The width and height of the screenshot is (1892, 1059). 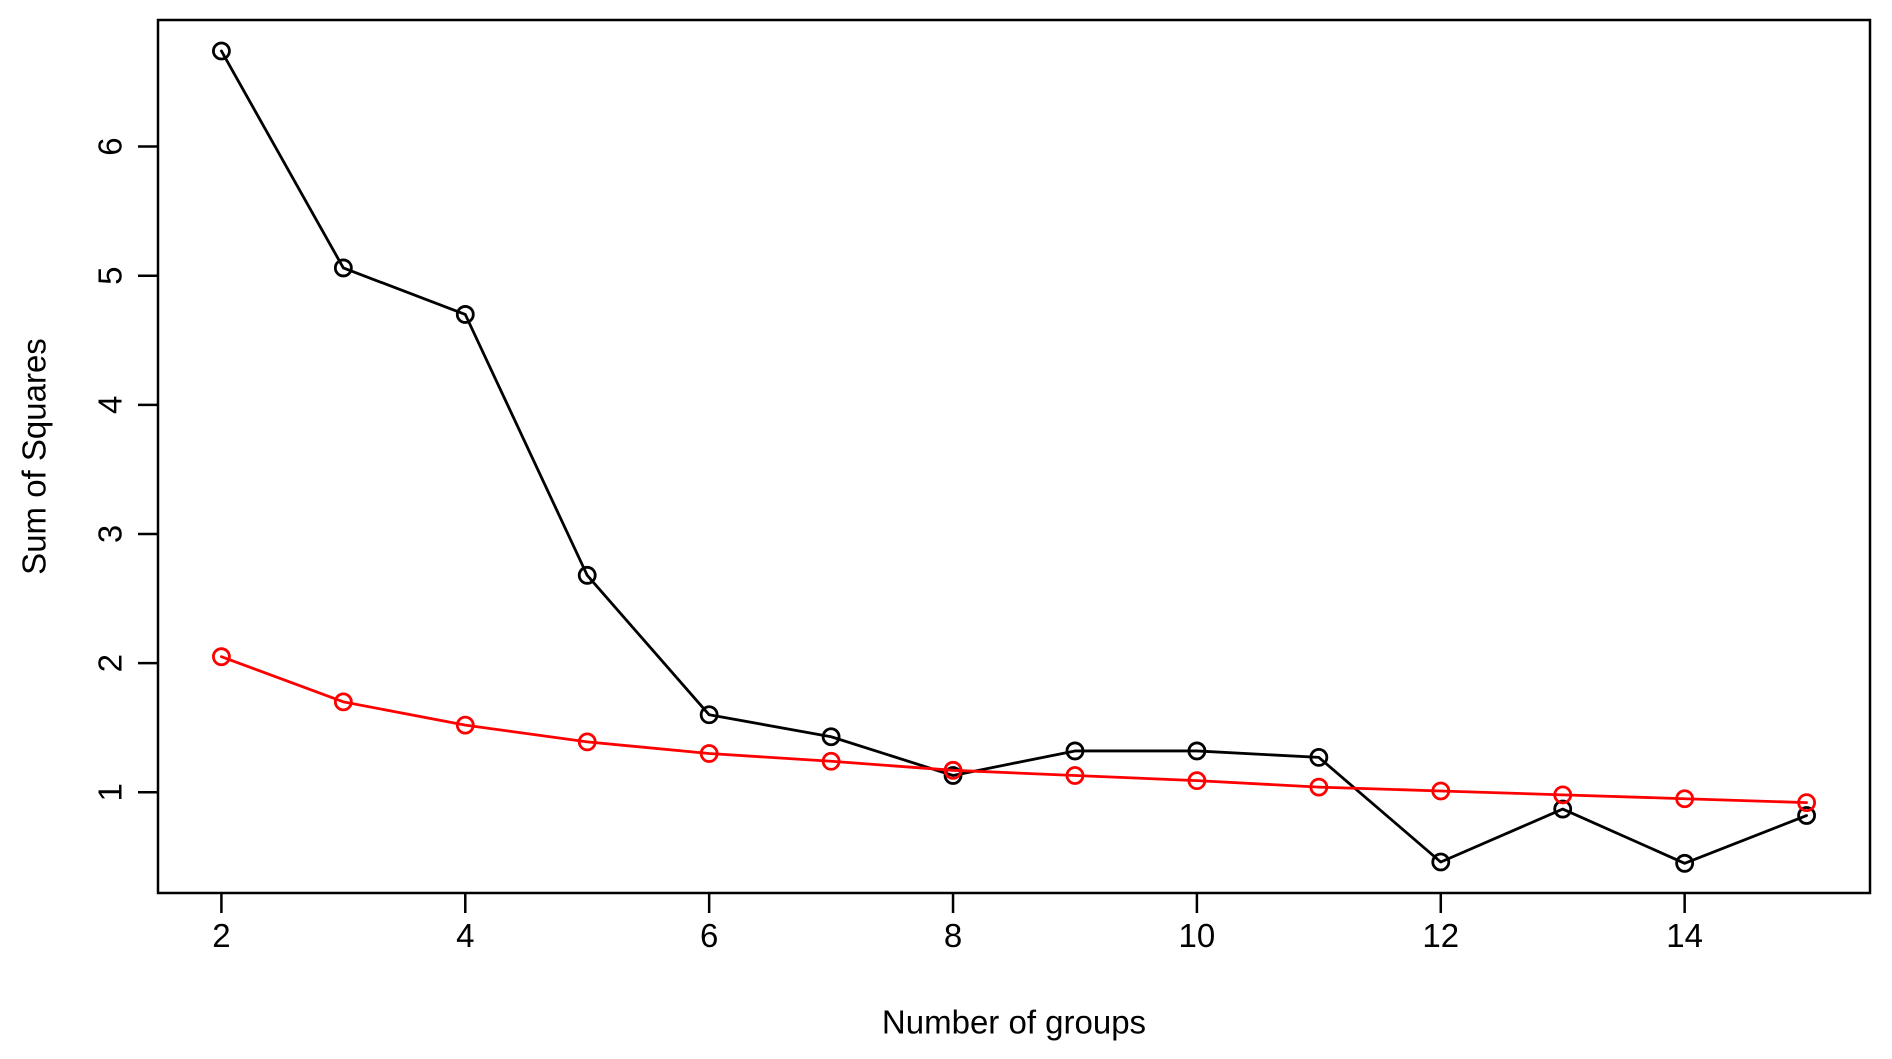 What do you see at coordinates (34, 456) in the screenshot?
I see `y-axis-title: Sum of Squares` at bounding box center [34, 456].